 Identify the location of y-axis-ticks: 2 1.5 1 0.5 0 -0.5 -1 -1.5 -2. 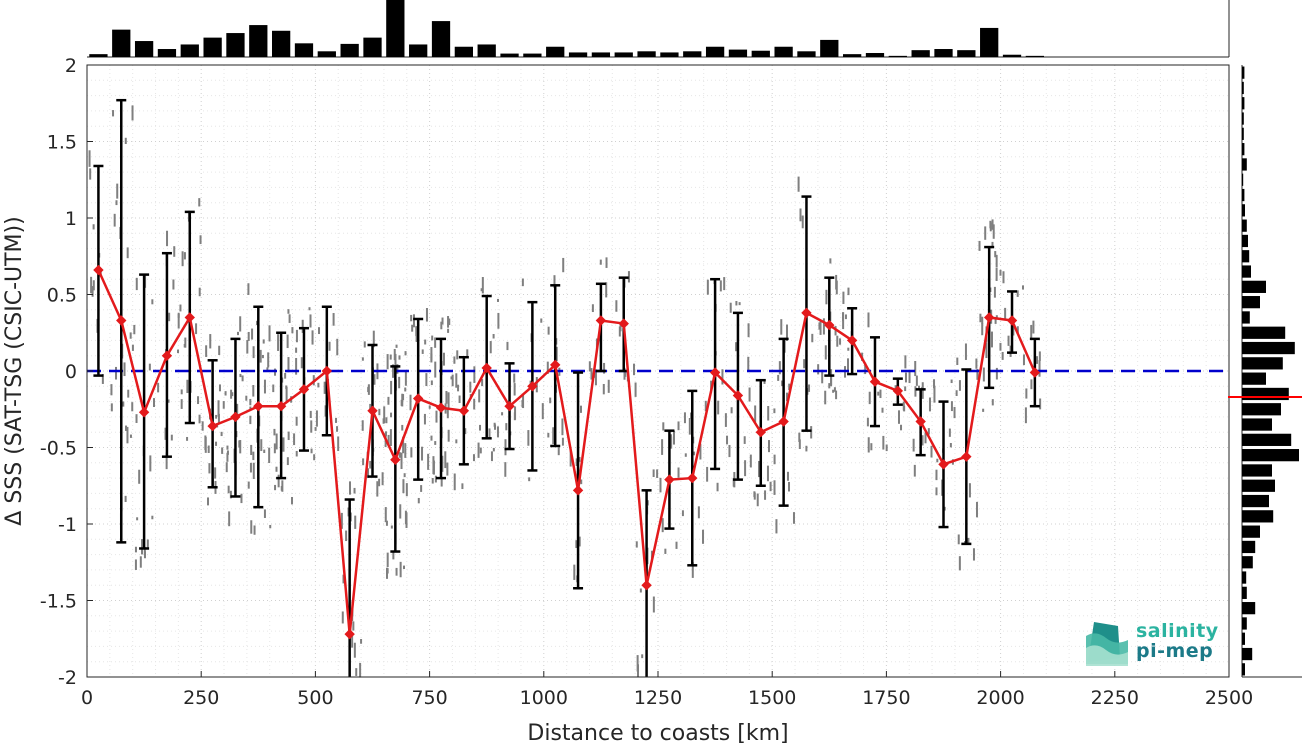
(66, 372).